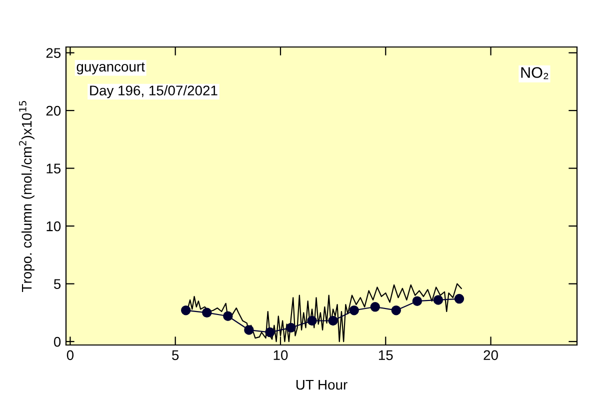 This screenshot has height=399, width=611. I want to click on y-tick-label: 10, so click(53, 226).